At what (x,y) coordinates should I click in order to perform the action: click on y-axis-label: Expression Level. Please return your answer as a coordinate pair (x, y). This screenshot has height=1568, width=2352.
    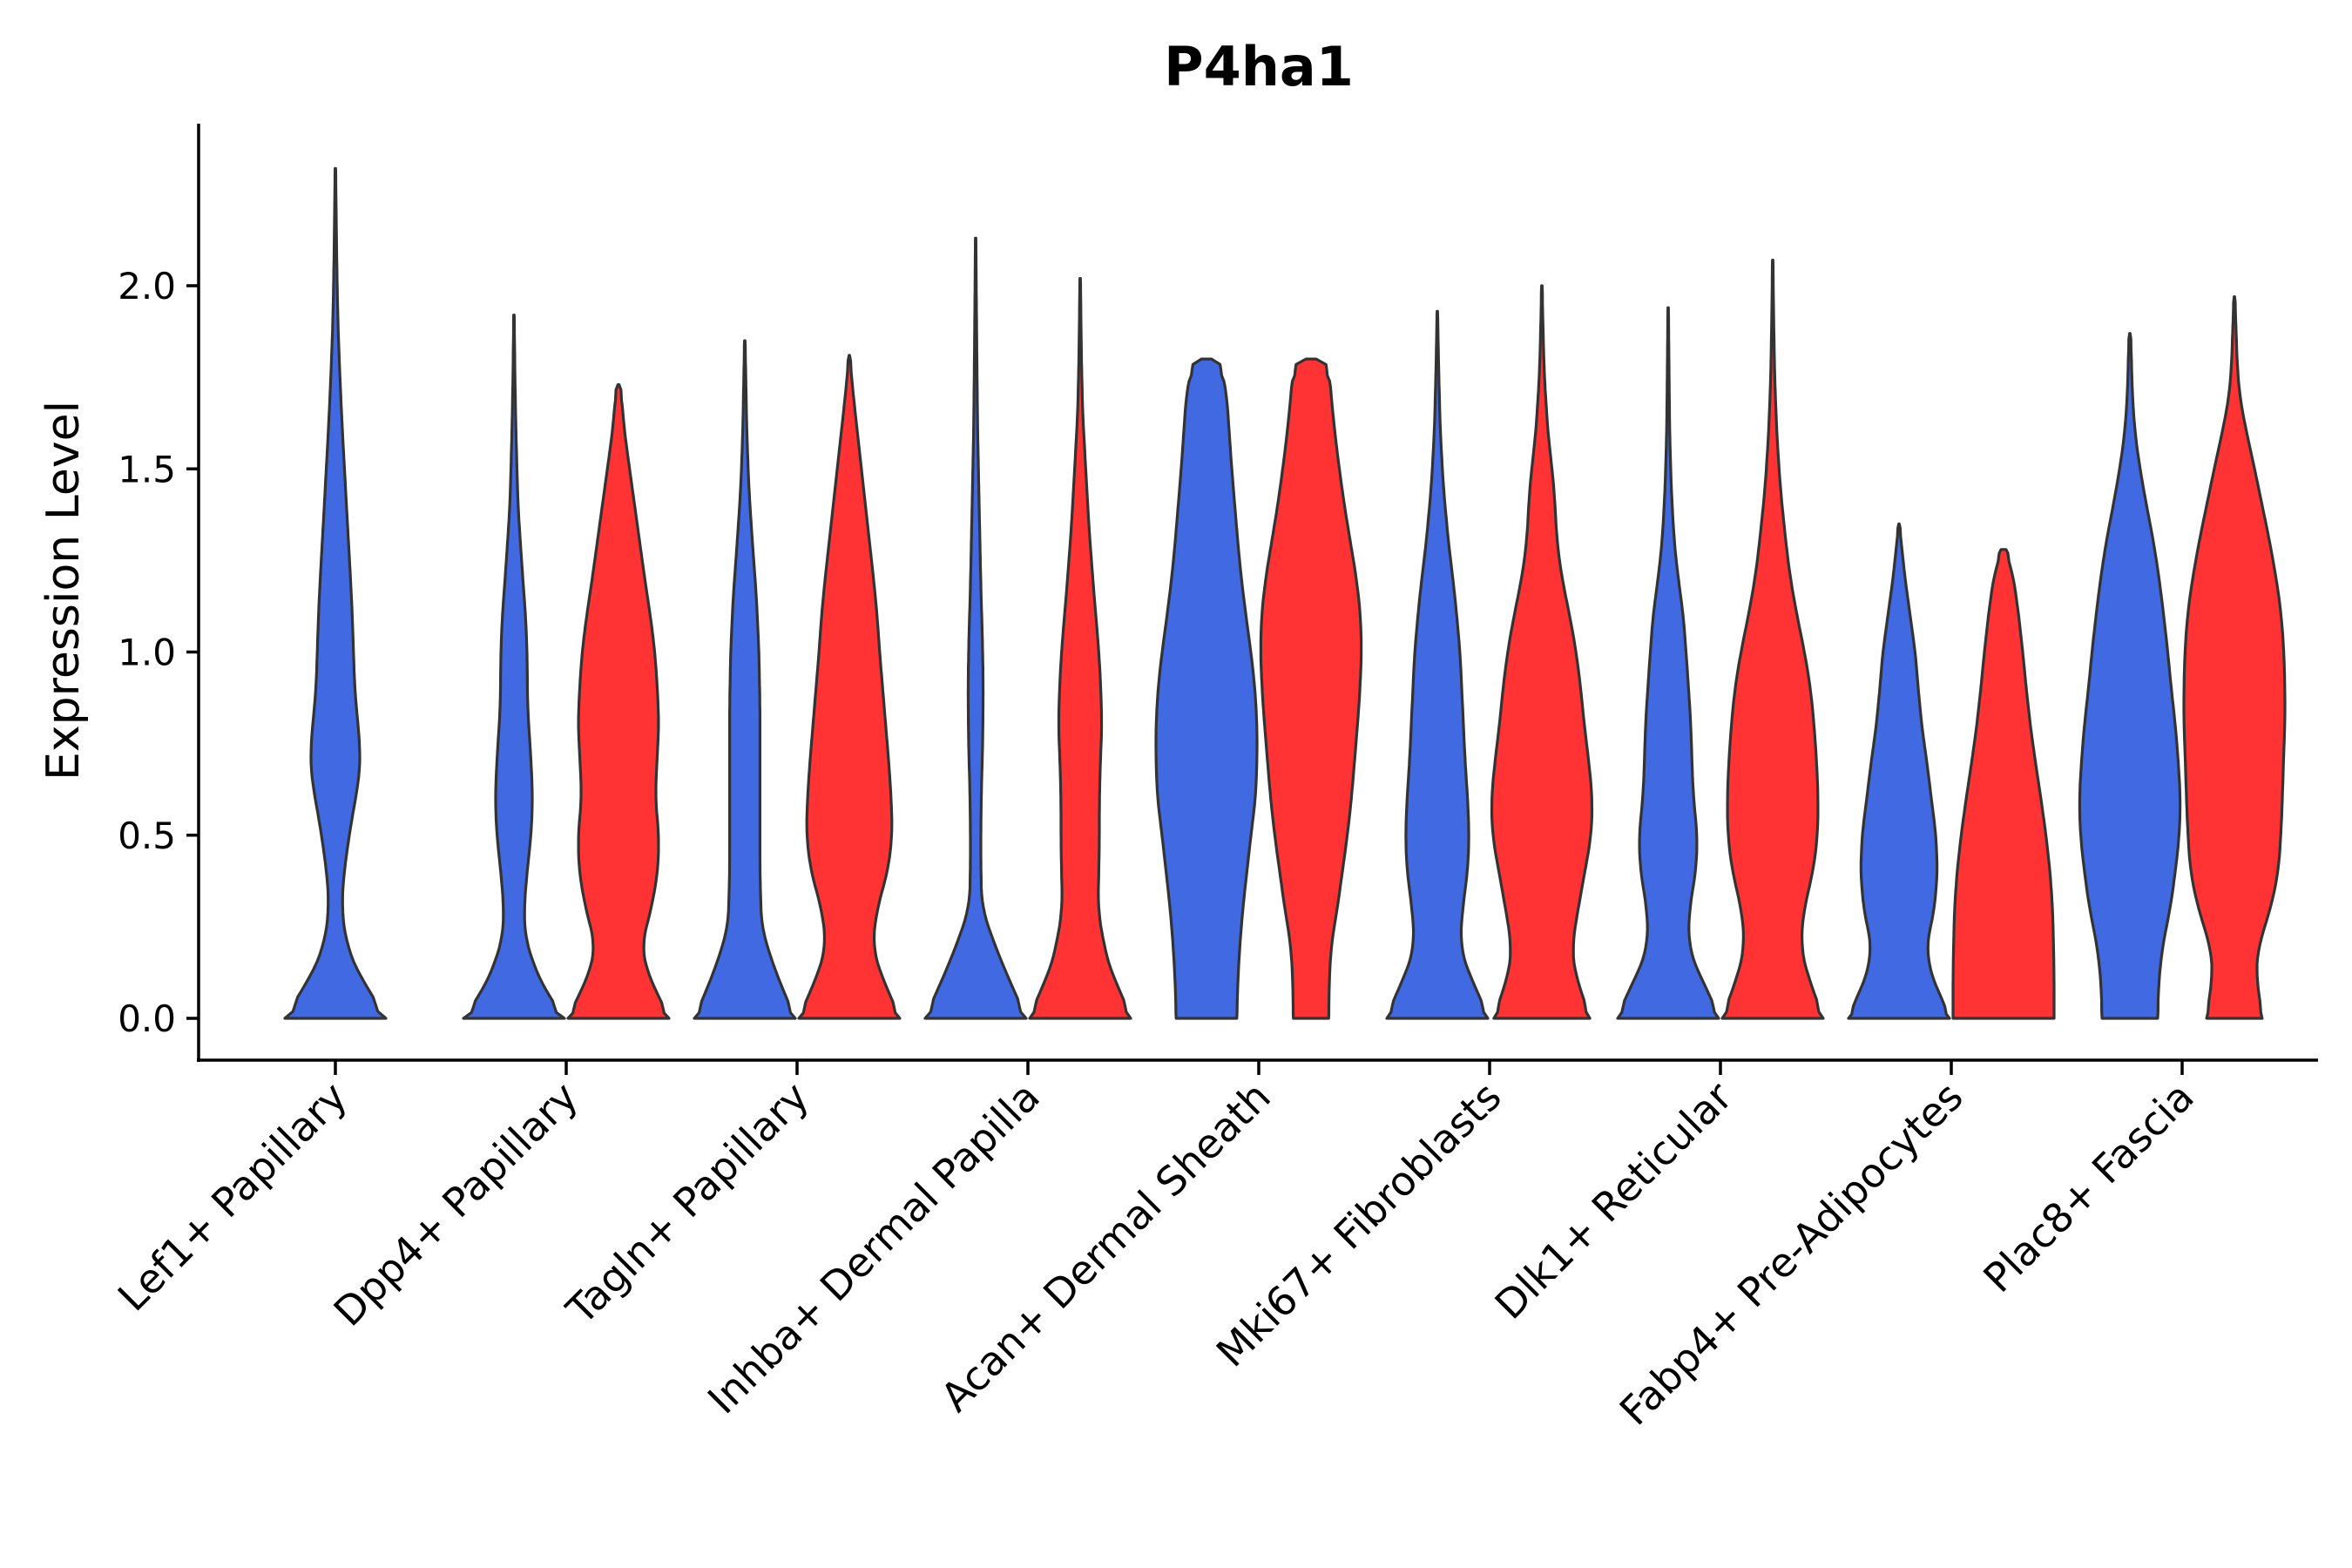
    Looking at the image, I should click on (64, 591).